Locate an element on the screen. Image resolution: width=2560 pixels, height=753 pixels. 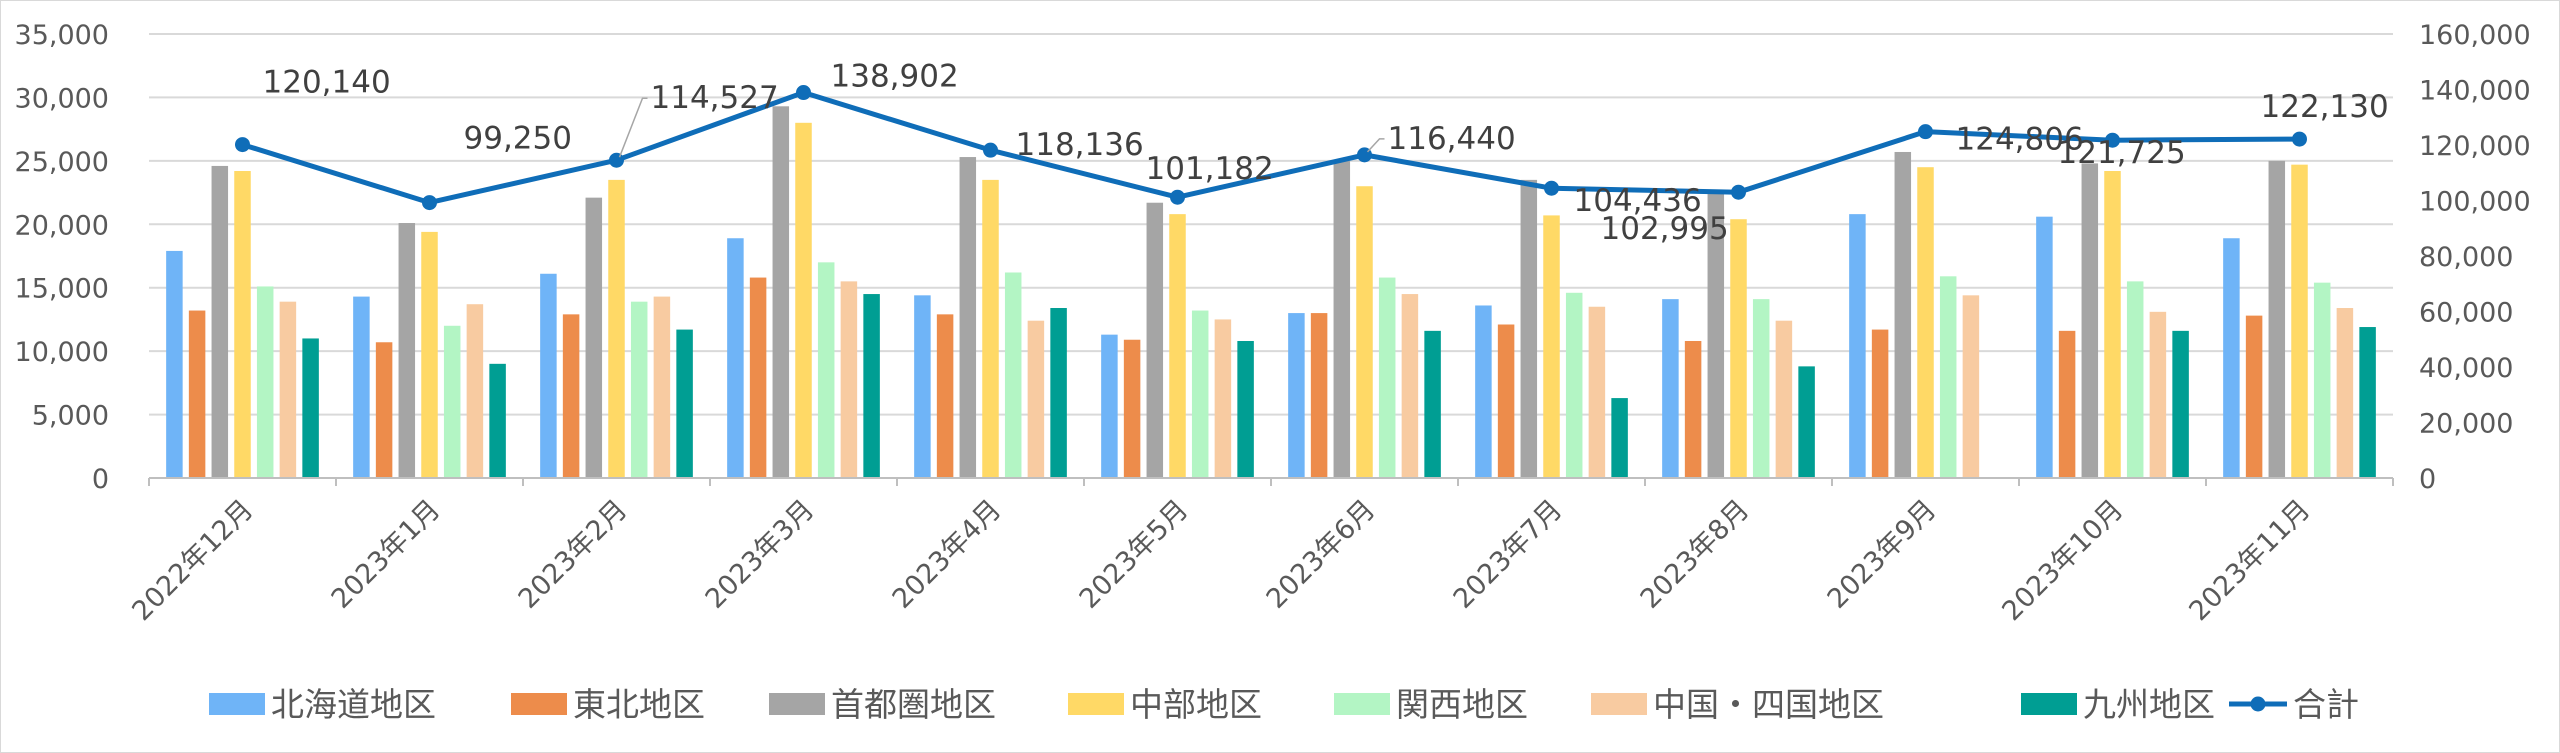
x-category-label: 2023年4月 is located at coordinates (947, 554).